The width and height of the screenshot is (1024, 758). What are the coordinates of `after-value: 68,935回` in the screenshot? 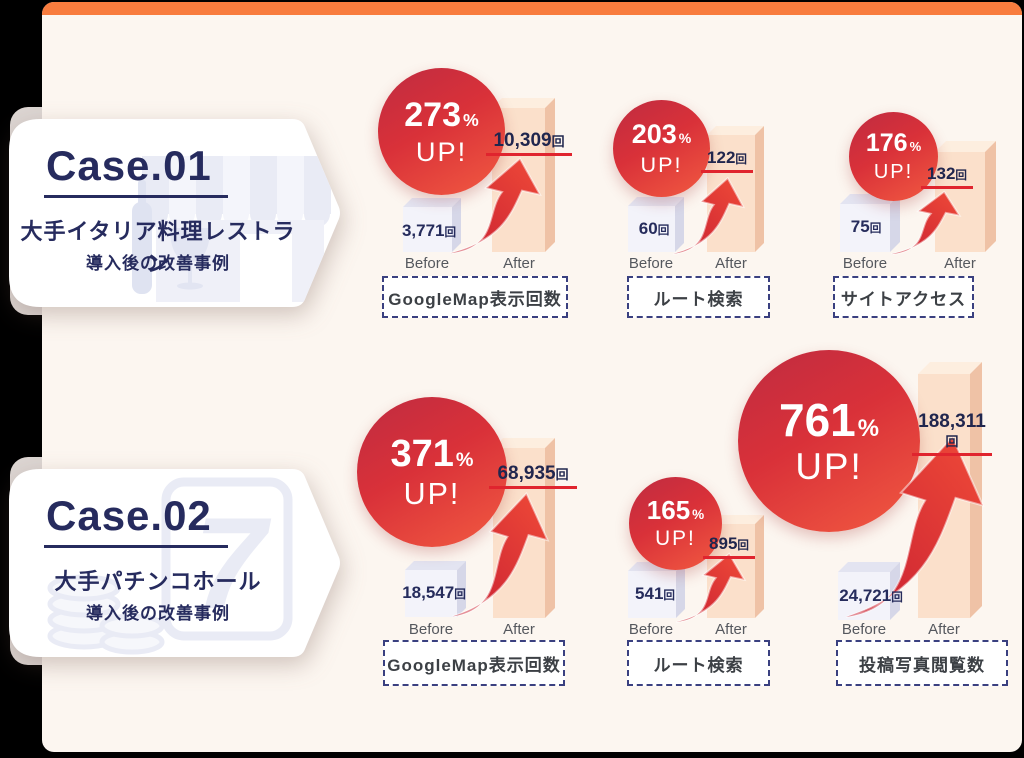 It's located at (533, 476).